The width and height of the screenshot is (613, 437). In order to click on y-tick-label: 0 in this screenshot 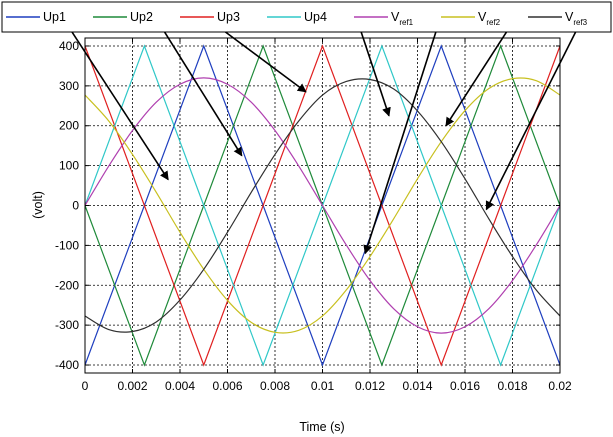, I will do `click(75, 206)`.